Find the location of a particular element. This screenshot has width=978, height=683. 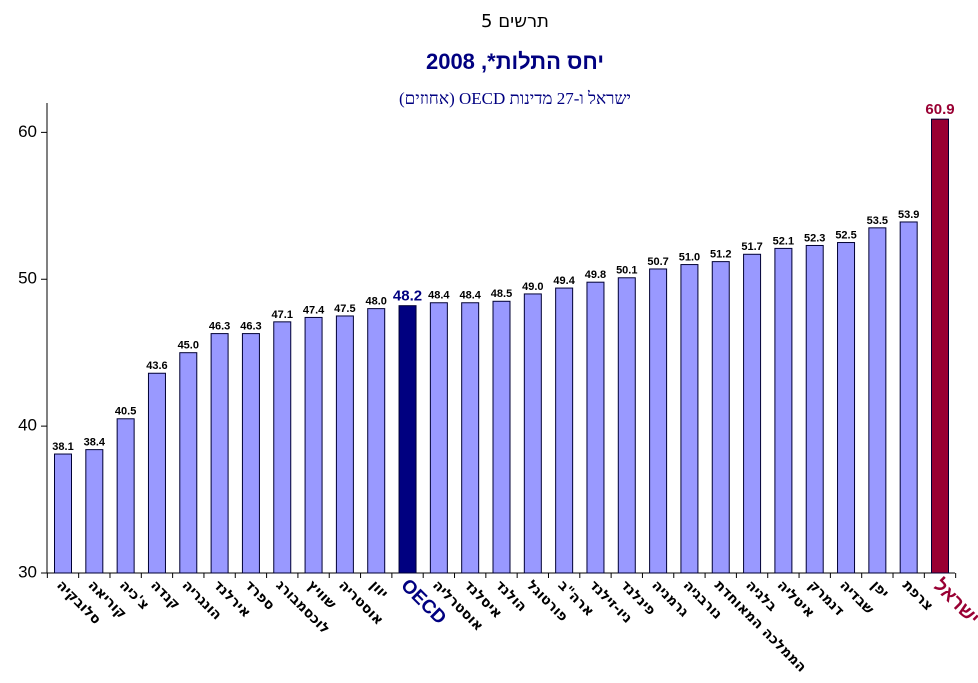

value-label: 40.5 is located at coordinates (125, 412).